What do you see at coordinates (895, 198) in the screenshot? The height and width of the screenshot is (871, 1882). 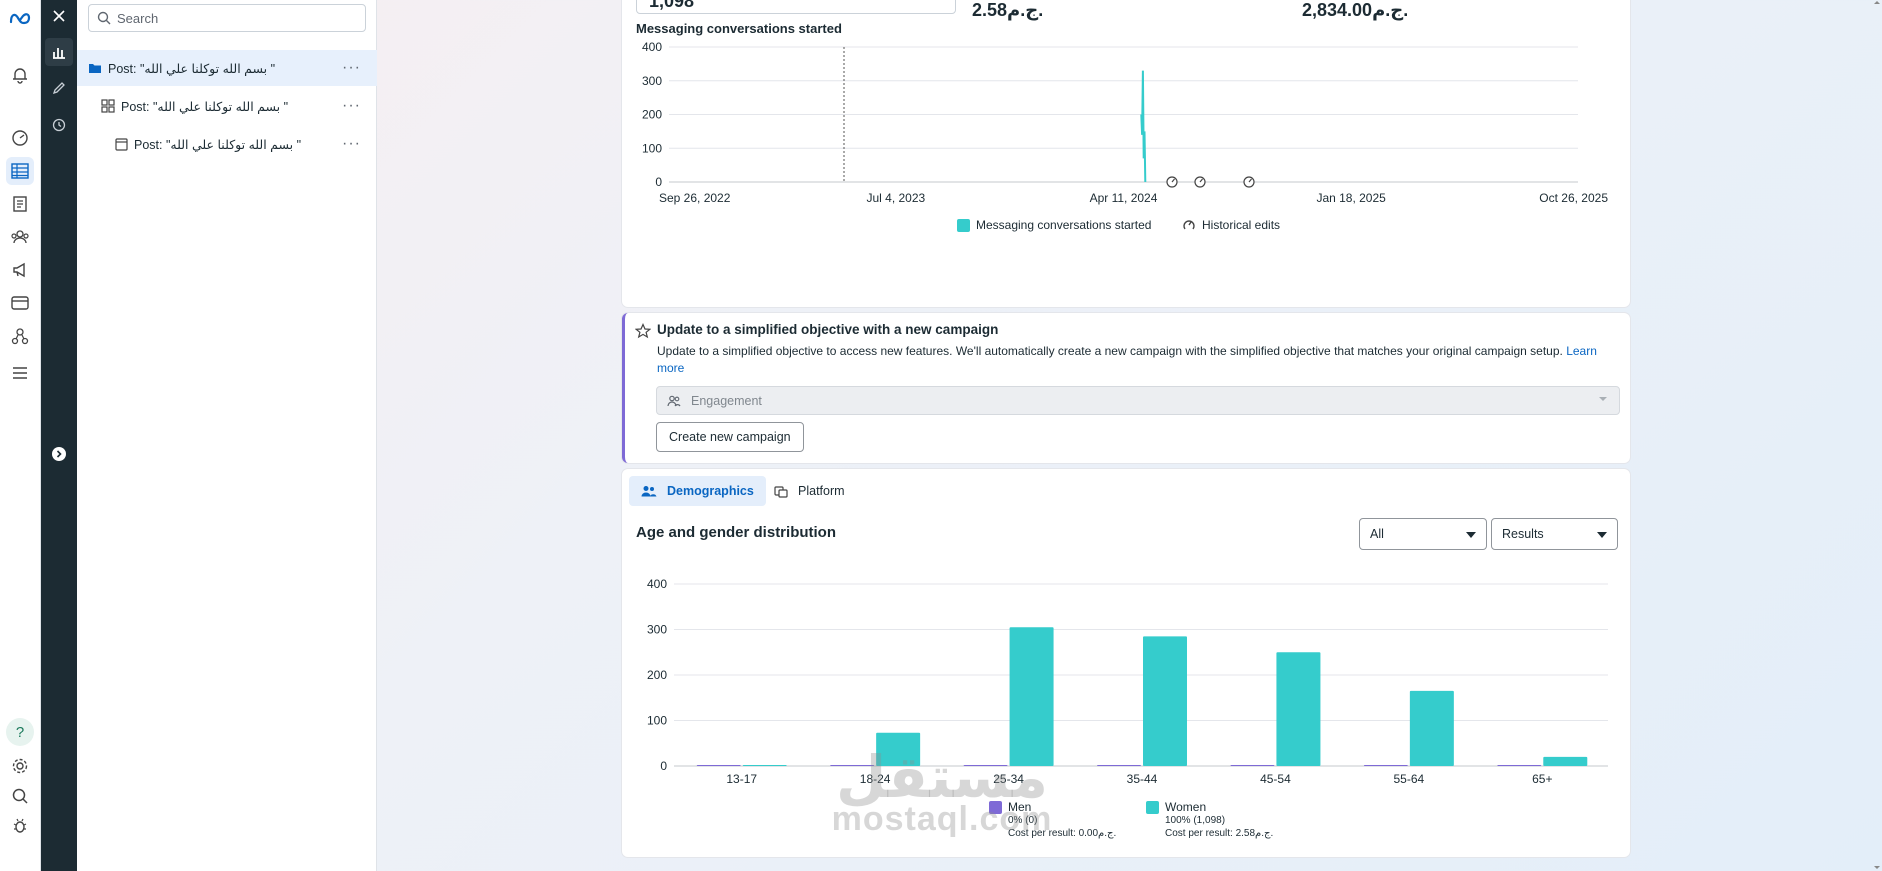 I see `x-tick-label: Jul 4, 2023` at bounding box center [895, 198].